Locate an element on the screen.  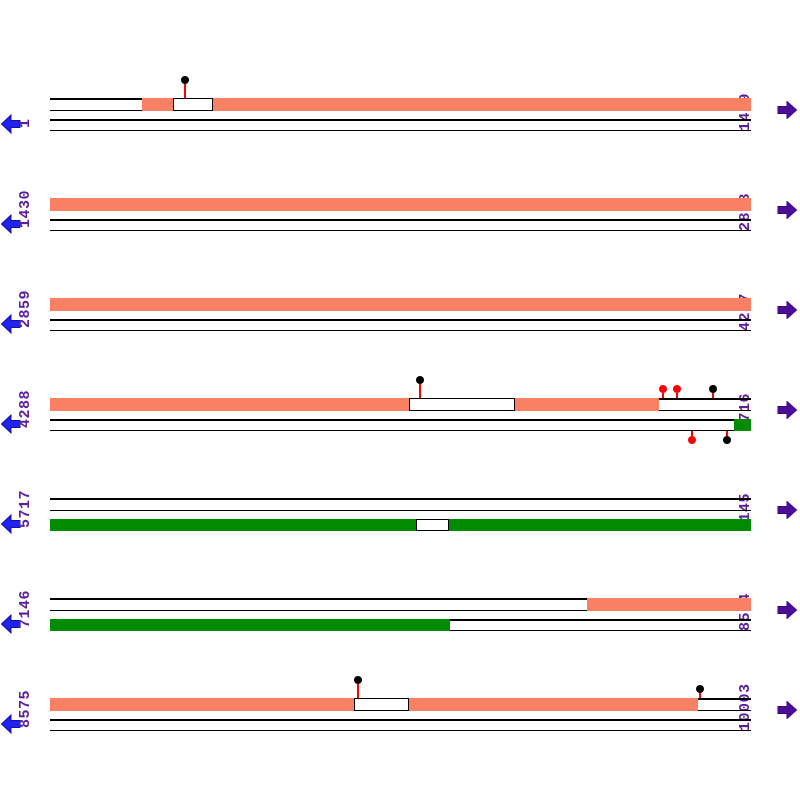
row-start-coordinate: 7146 is located at coordinates (25, 608).